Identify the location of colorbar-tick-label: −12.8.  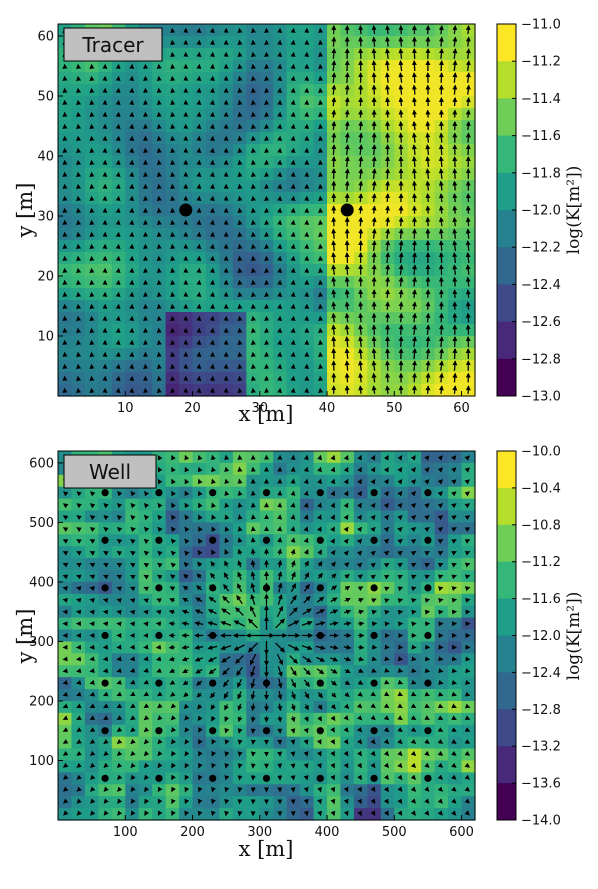
(541, 359).